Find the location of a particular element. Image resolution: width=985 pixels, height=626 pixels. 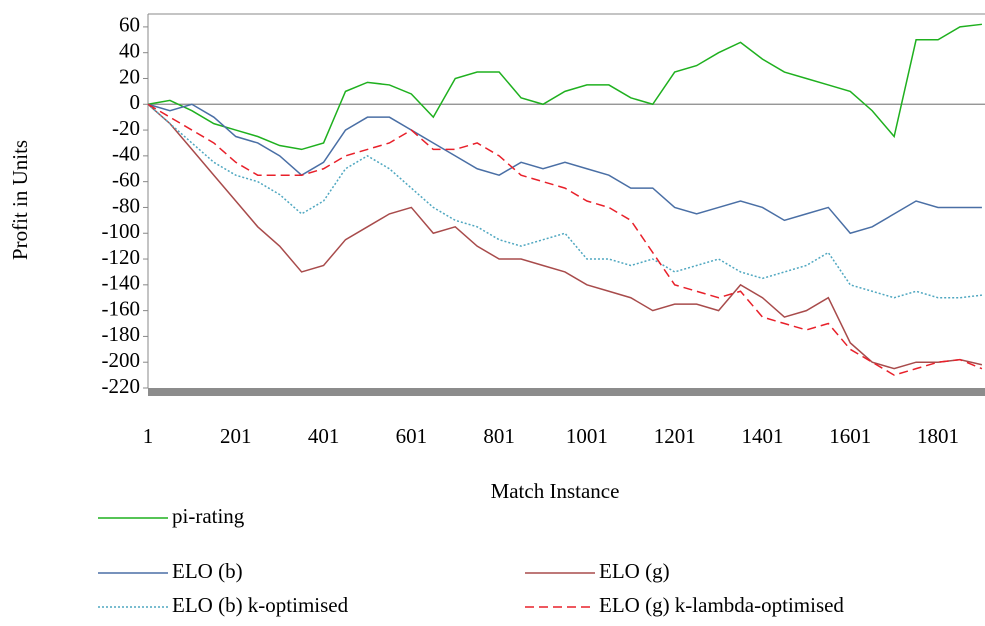

y-tick-label: -20 is located at coordinates (126, 128).